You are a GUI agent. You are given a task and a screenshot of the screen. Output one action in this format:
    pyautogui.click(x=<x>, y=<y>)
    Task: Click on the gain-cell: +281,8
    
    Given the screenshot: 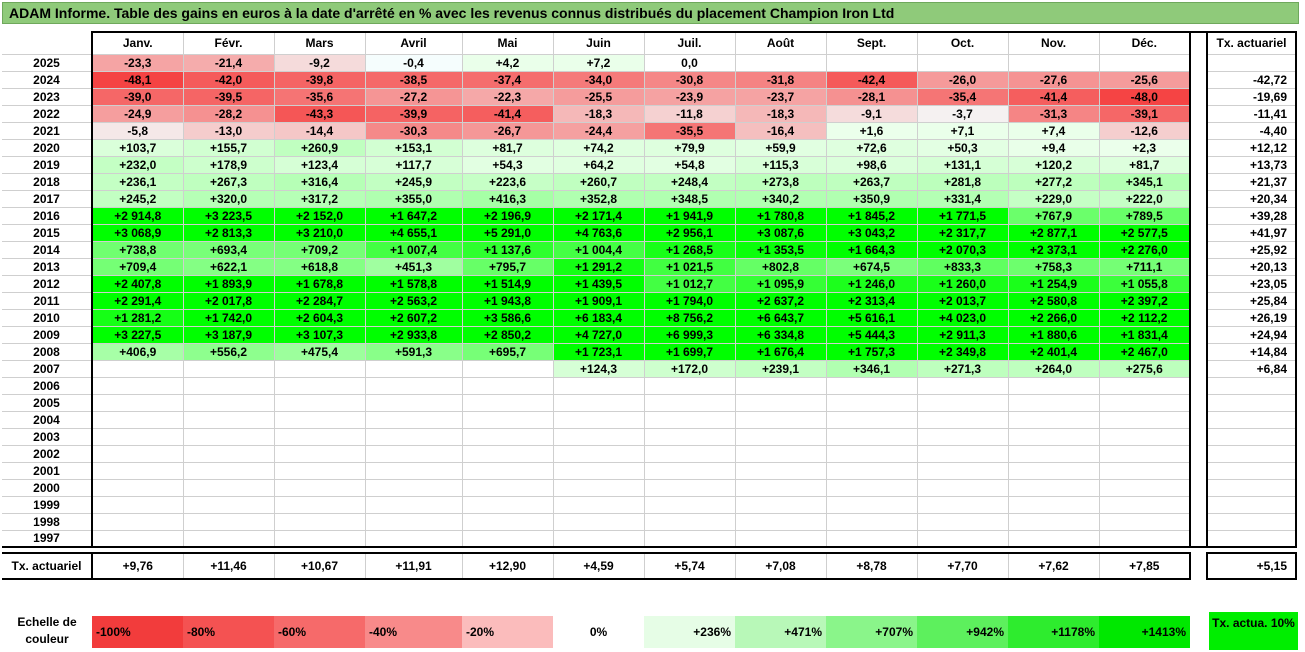 What is the action you would take?
    pyautogui.click(x=963, y=182)
    